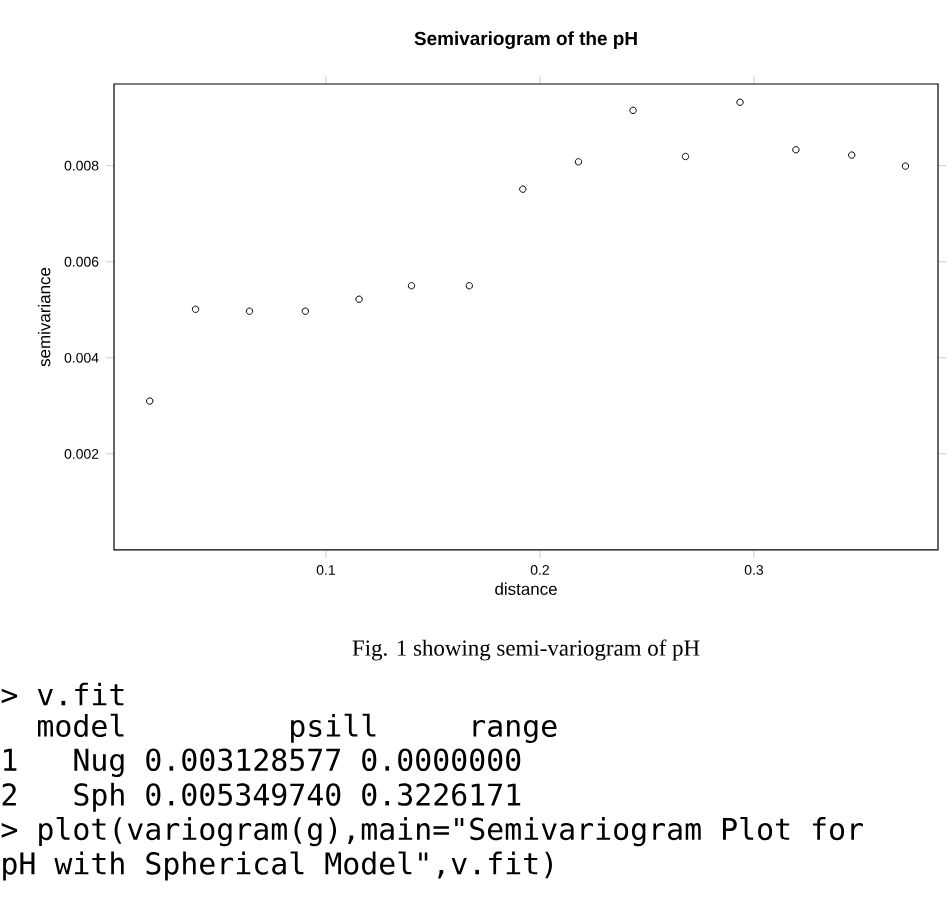  I want to click on text: > v.fit, so click(62, 694).